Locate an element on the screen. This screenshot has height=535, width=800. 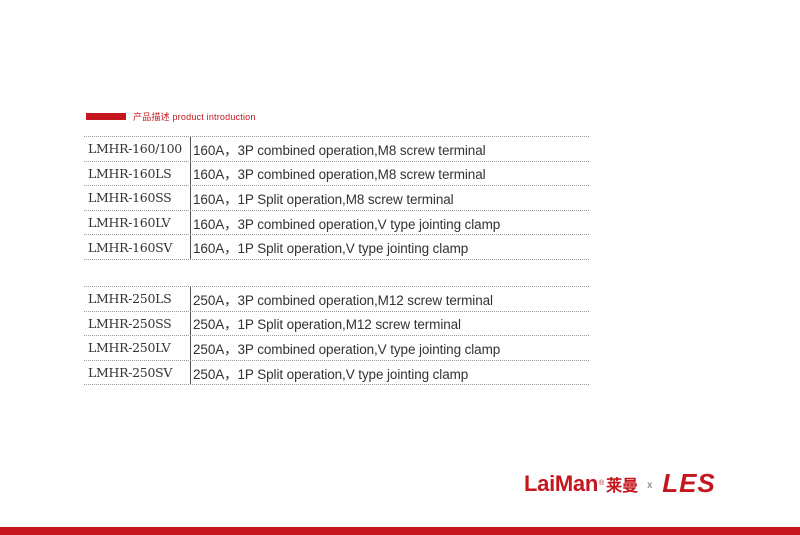
section-header: 产品描述 product introduction is located at coordinates (171, 116).